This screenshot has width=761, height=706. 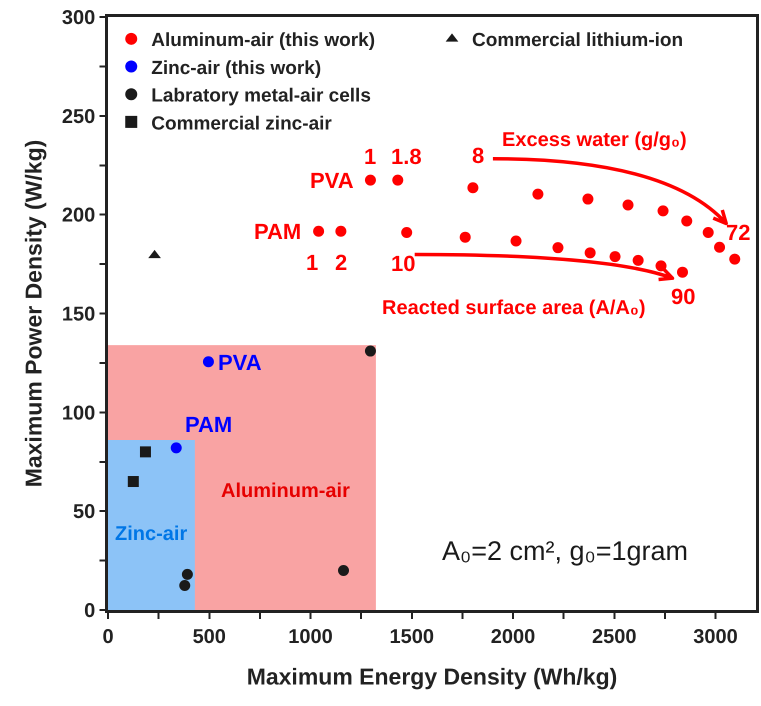 I want to click on y-axis-title: Maximum Power Density (W/kg), so click(x=33, y=314).